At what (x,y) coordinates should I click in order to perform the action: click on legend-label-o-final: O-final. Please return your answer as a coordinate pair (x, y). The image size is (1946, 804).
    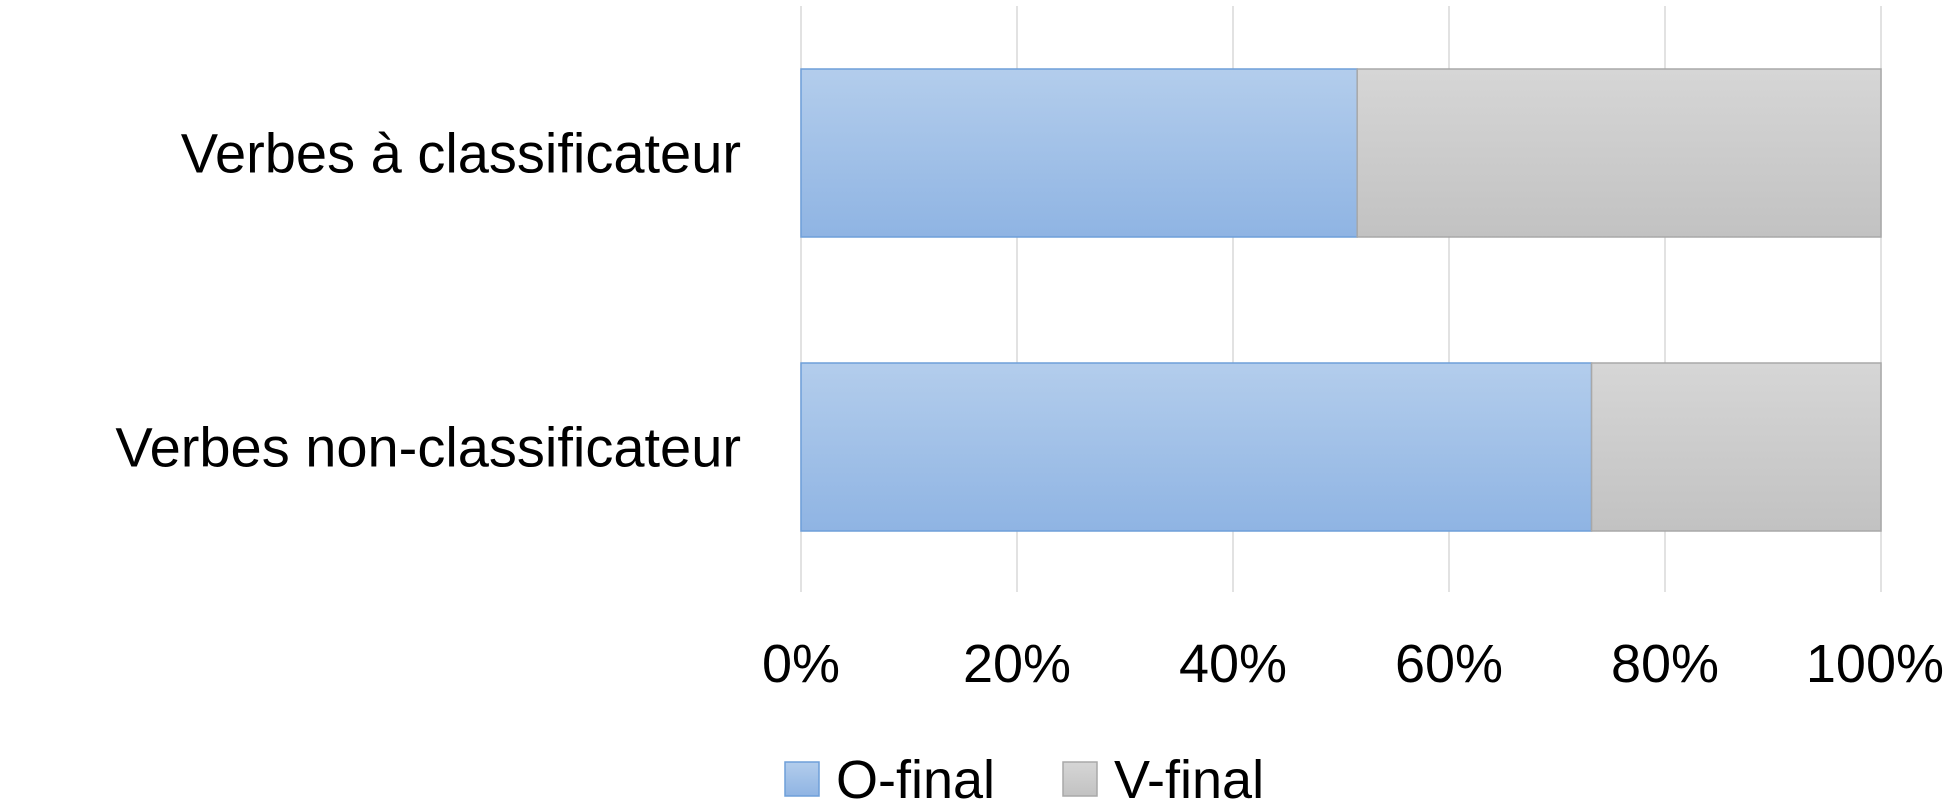
    Looking at the image, I should click on (915, 777).